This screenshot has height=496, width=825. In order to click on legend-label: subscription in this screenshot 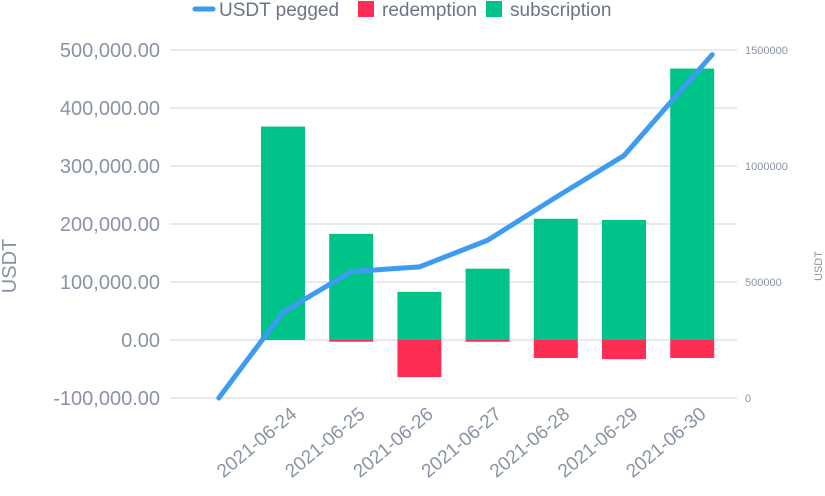, I will do `click(560, 10)`.